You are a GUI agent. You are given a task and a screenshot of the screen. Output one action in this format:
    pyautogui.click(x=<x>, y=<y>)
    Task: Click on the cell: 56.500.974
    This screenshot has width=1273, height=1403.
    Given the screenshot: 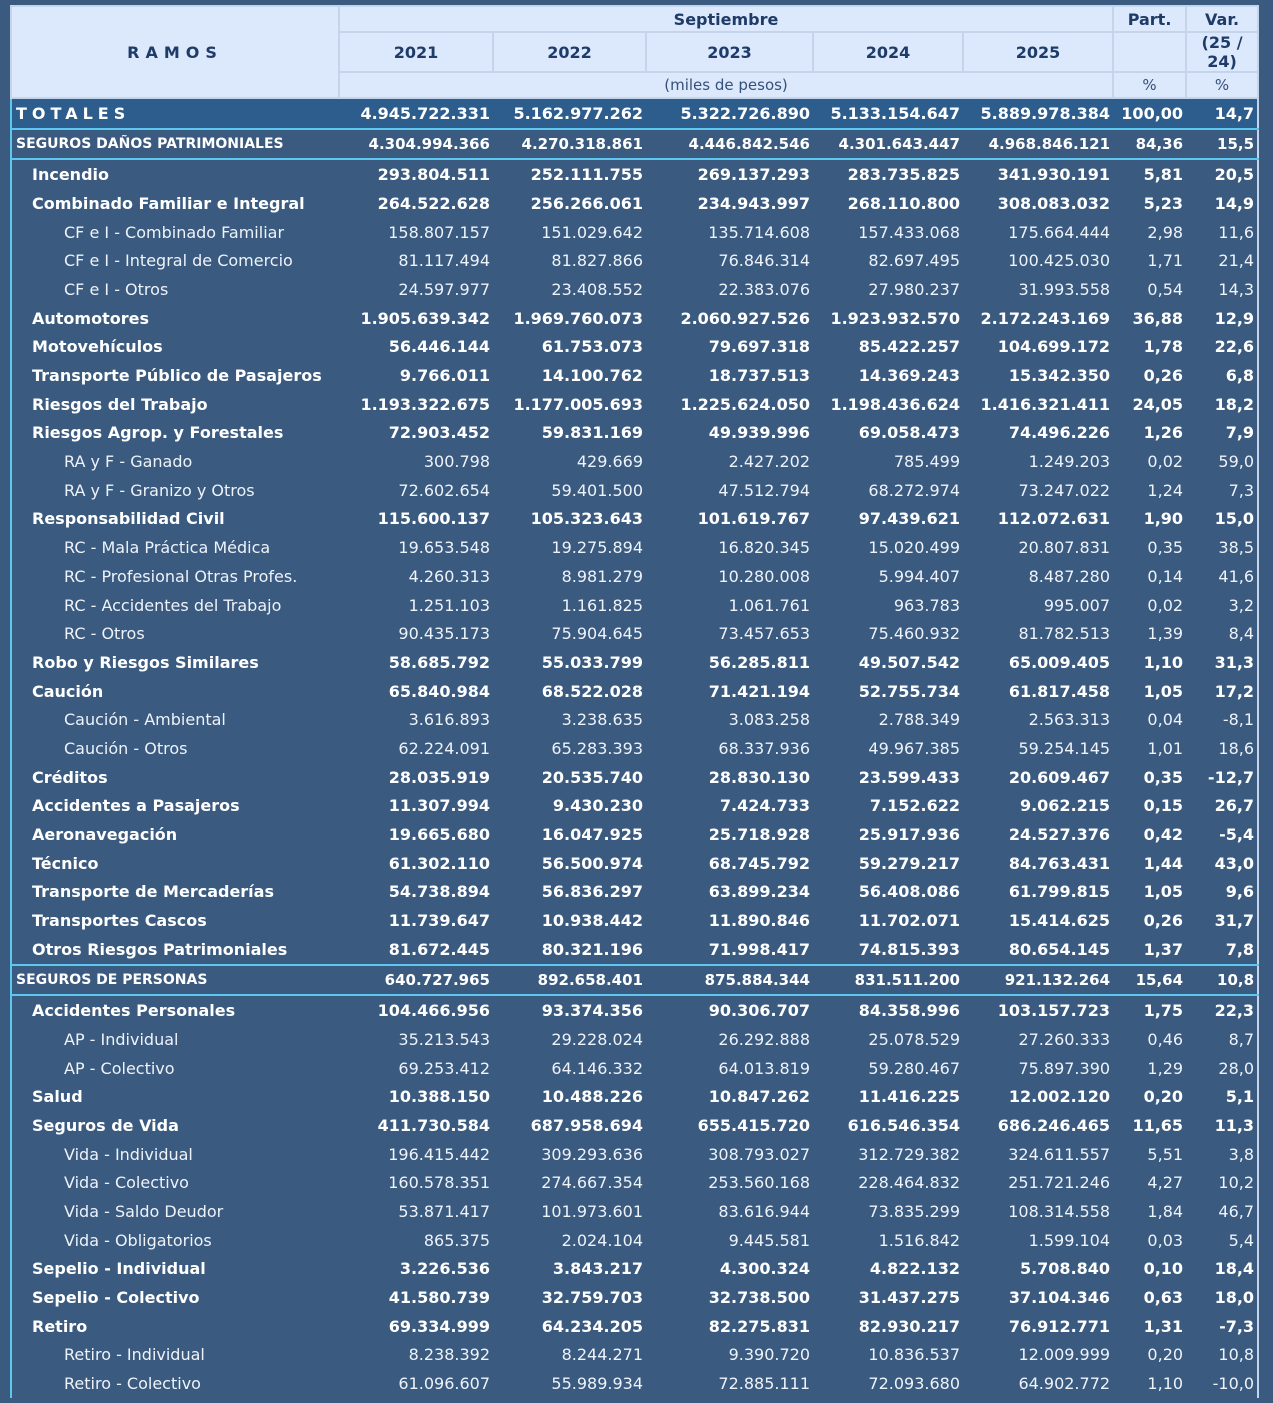 What is the action you would take?
    pyautogui.click(x=592, y=863)
    